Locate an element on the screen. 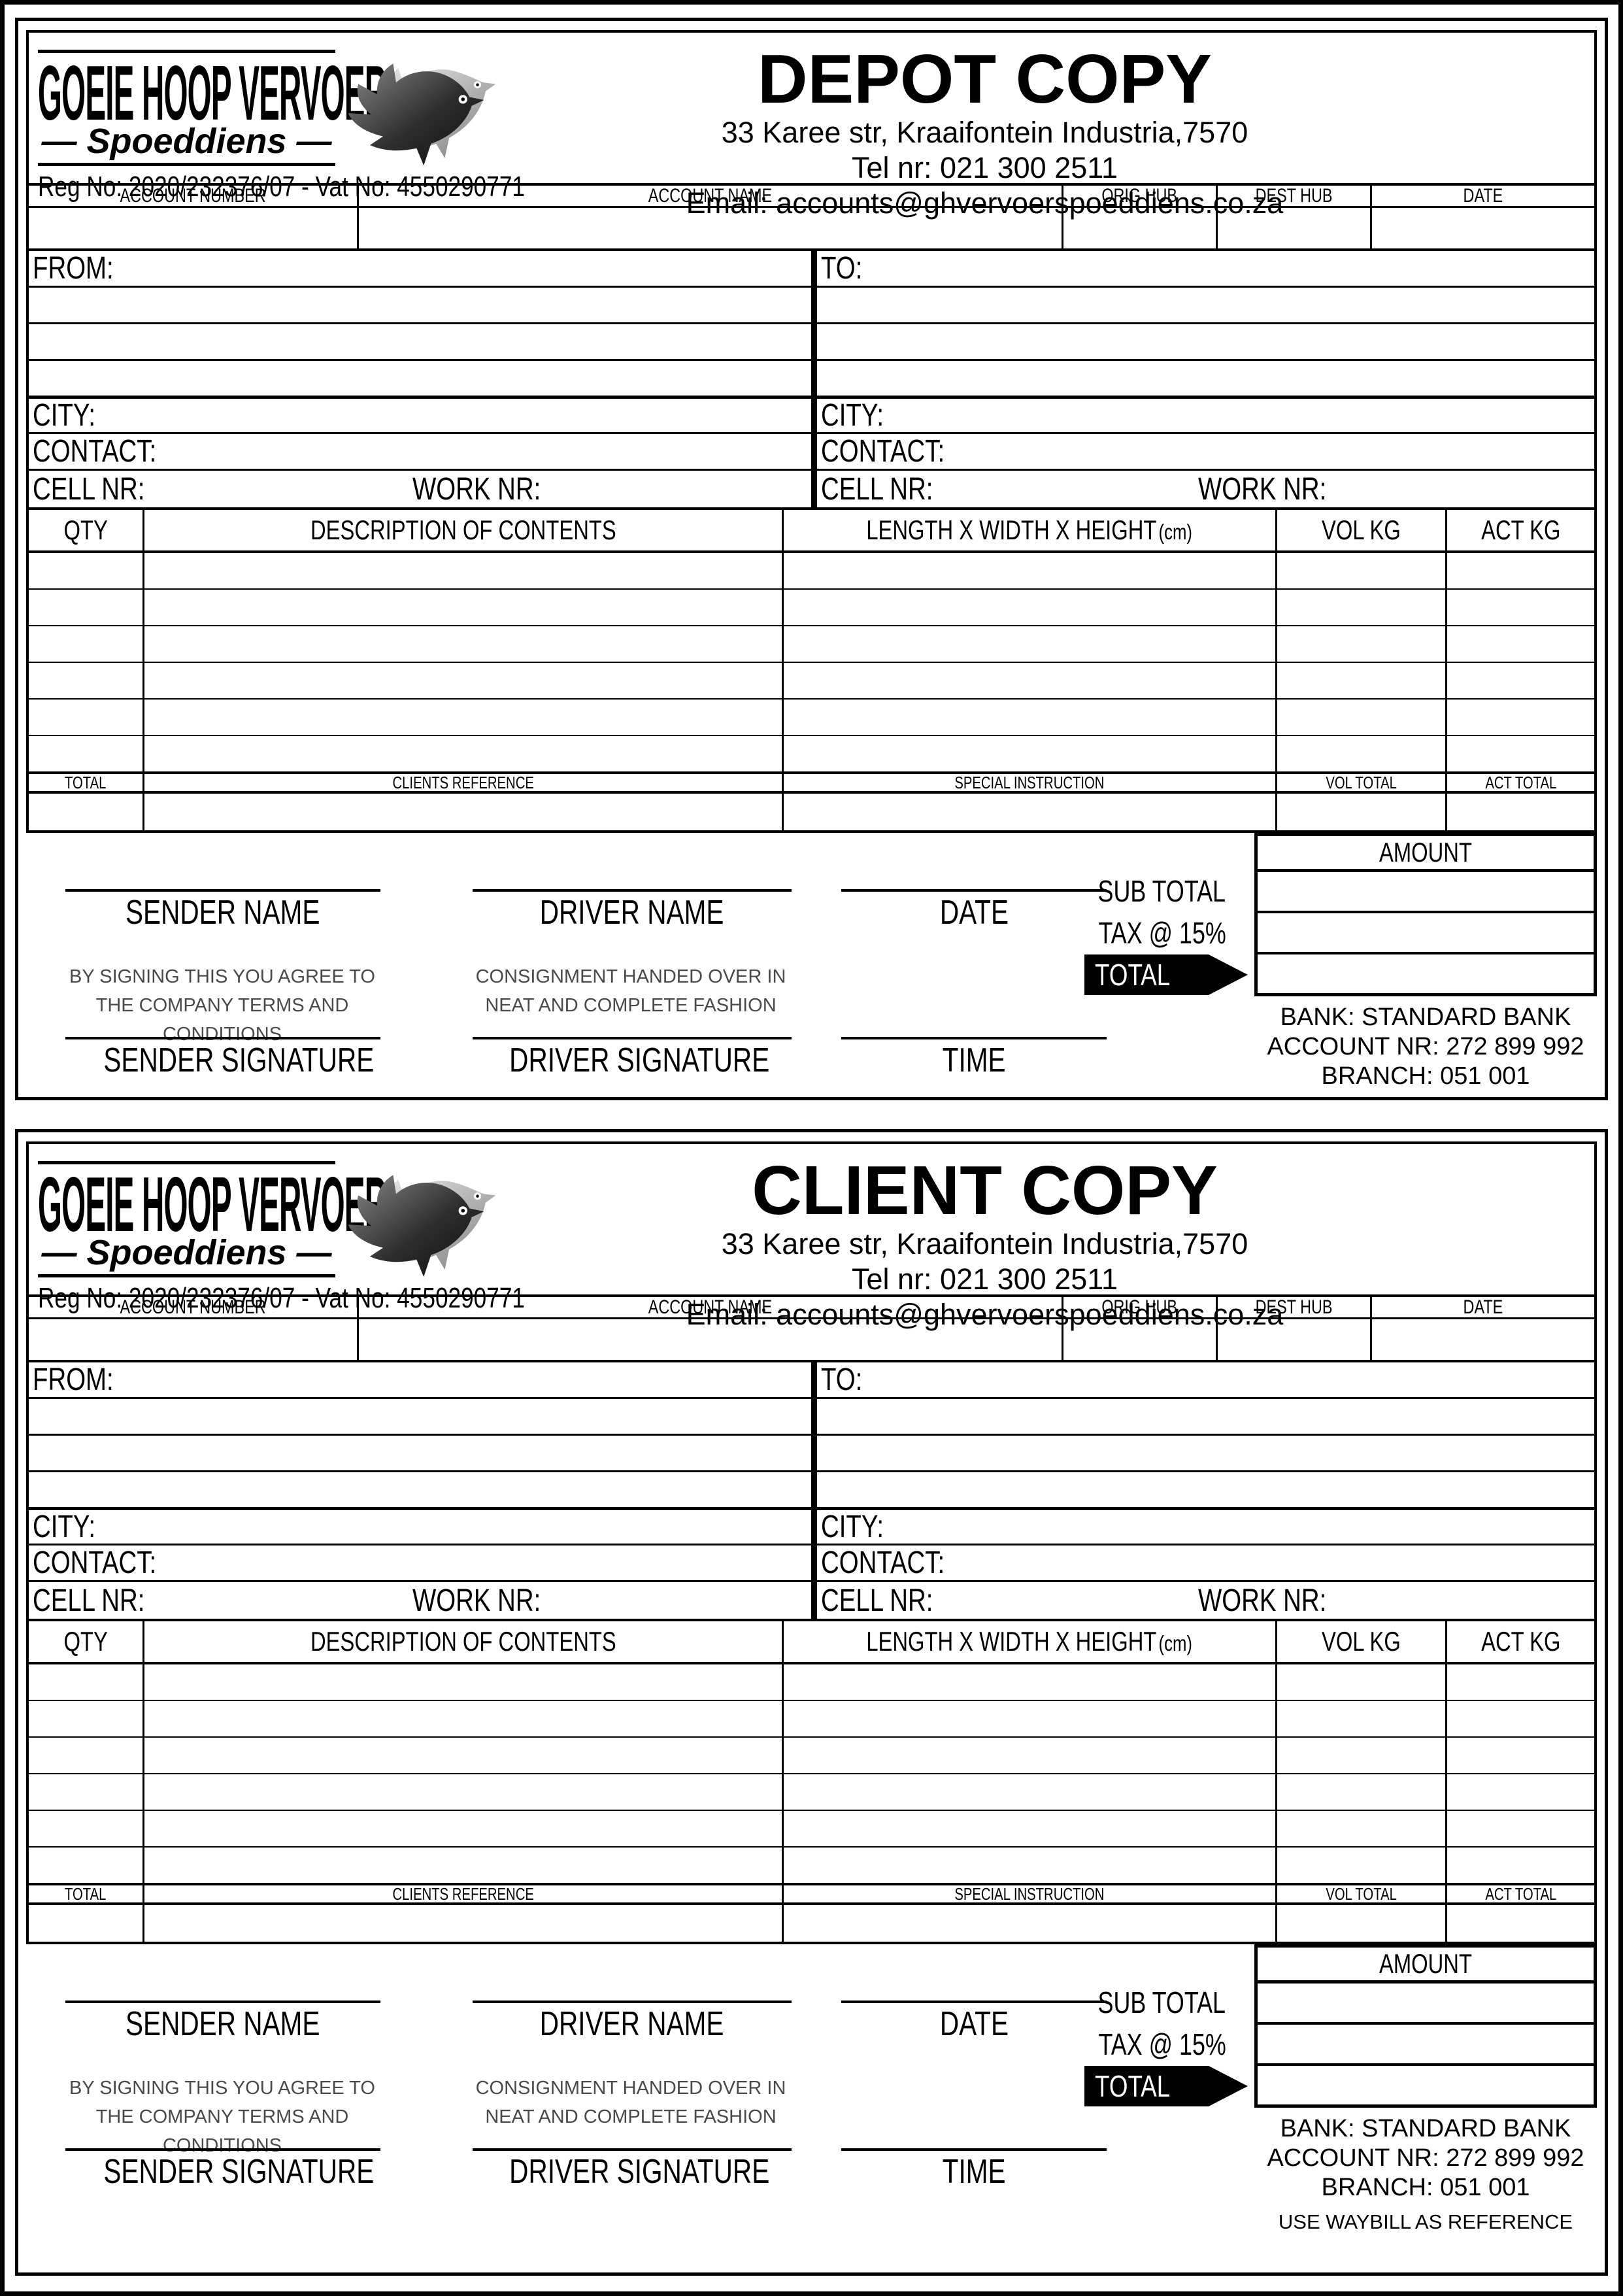 The image size is (1623, 2296). sender-signature-line is located at coordinates (222, 2150).